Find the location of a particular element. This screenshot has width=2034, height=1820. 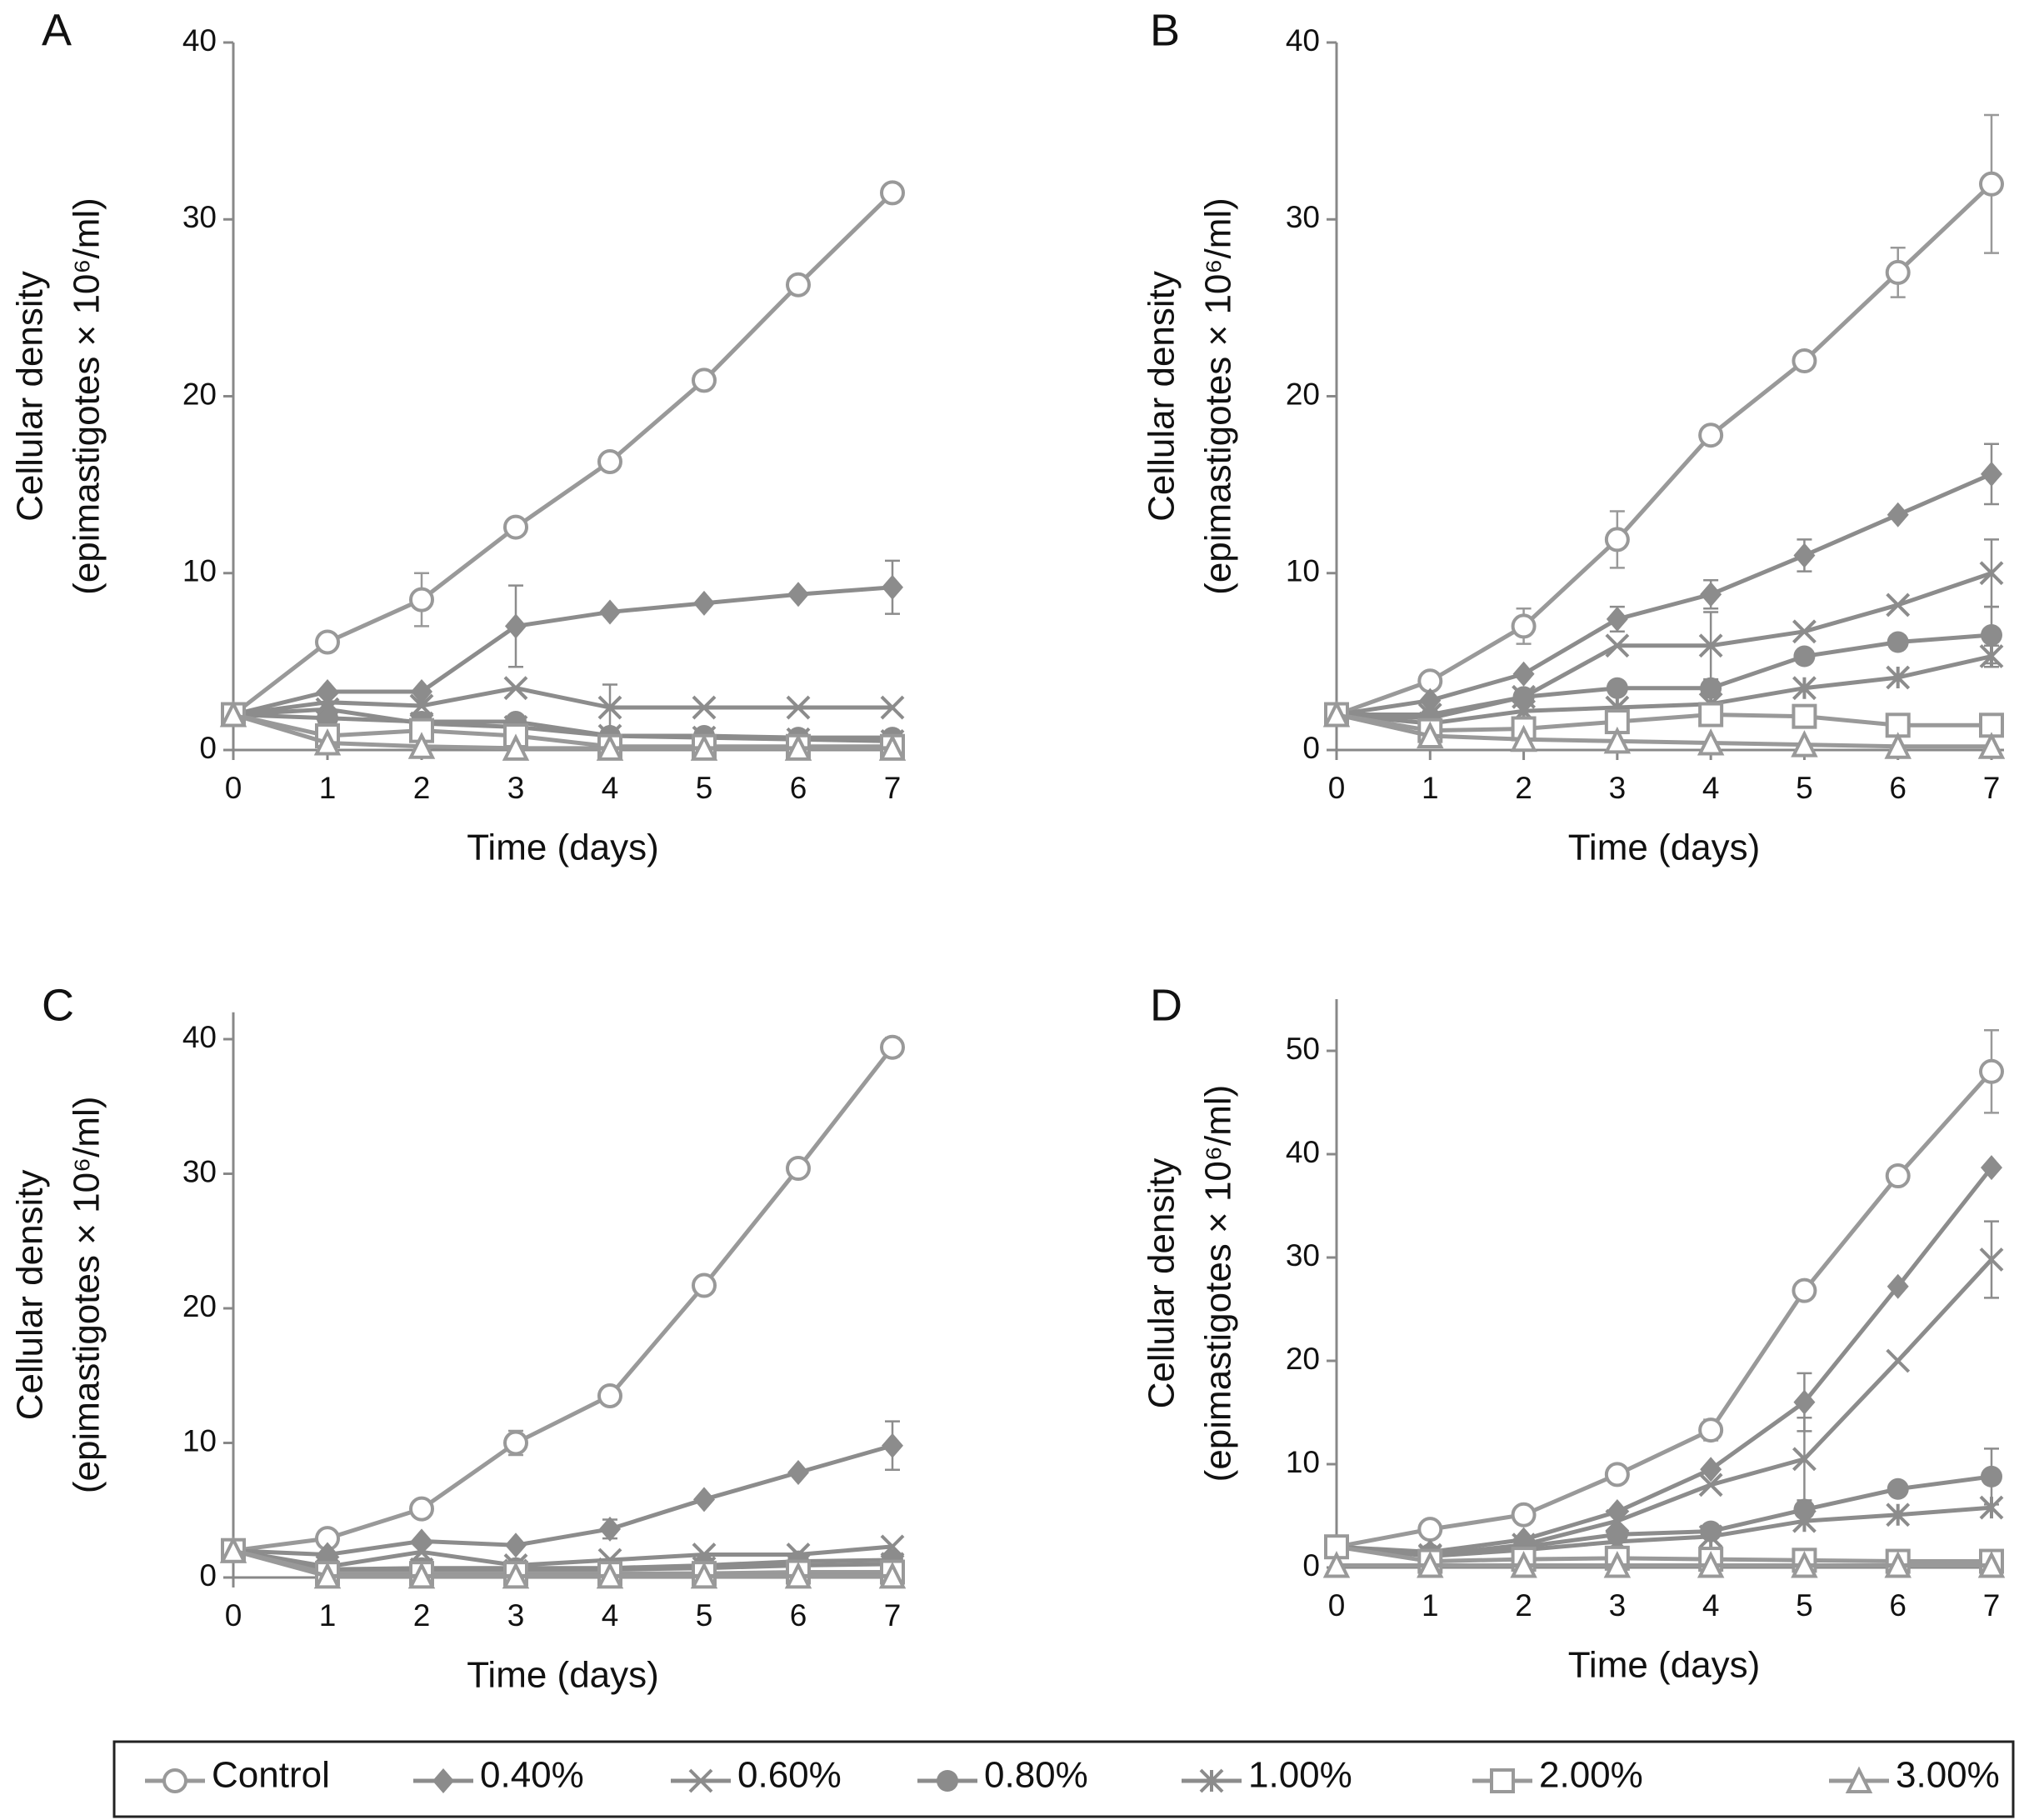

legend-label: 0.80% is located at coordinates (1036, 1775).